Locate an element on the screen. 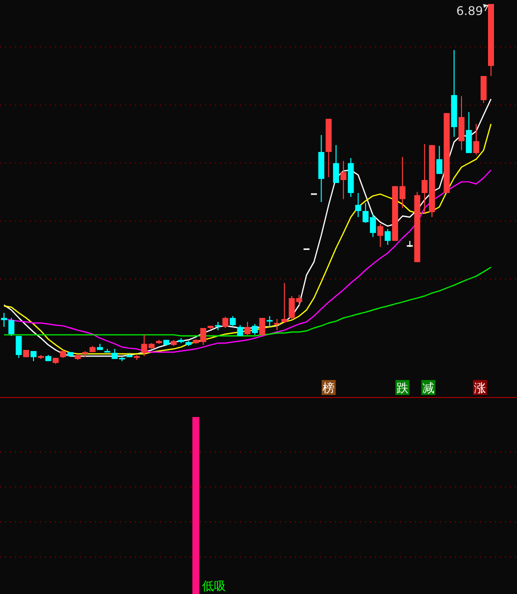  text: 榜 is located at coordinates (328, 388).